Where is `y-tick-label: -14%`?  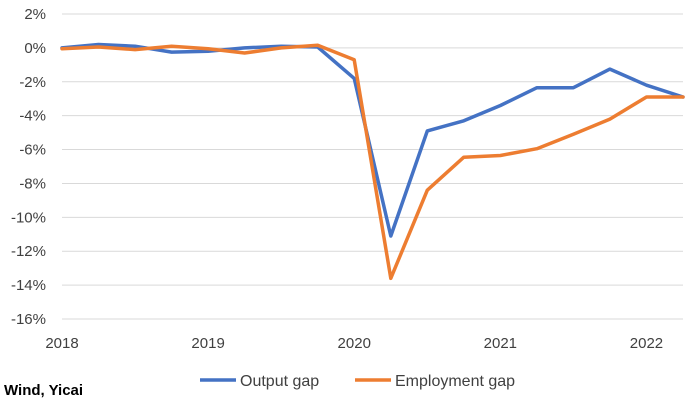 y-tick-label: -14% is located at coordinates (28, 285).